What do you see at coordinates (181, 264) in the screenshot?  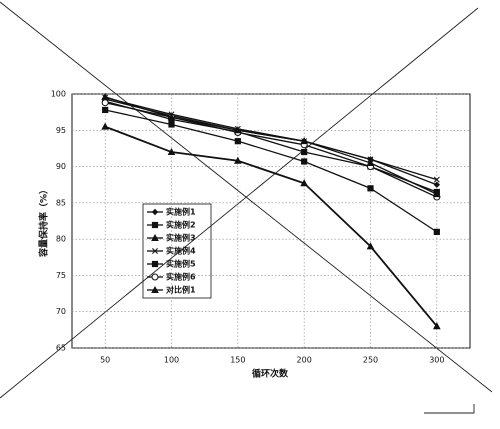 I see `legend-label: 实施例5` at bounding box center [181, 264].